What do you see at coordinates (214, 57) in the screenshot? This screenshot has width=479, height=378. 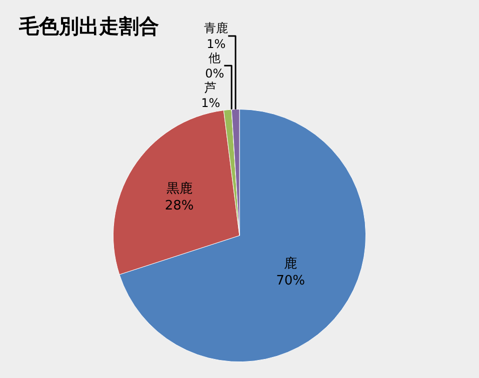 I see `category-label: 他` at bounding box center [214, 57].